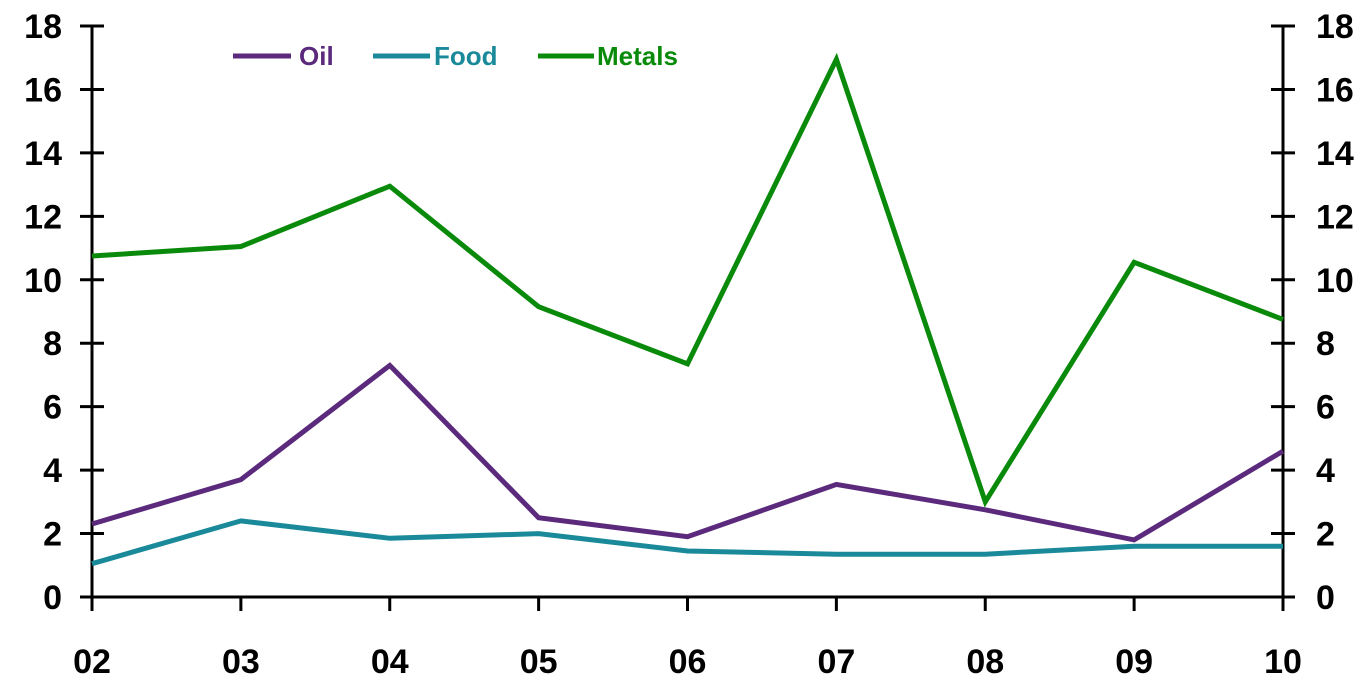 Image resolution: width=1371 pixels, height=680 pixels. Describe the element at coordinates (52, 535) in the screenshot. I see `left-y-tick-label: 2` at that location.